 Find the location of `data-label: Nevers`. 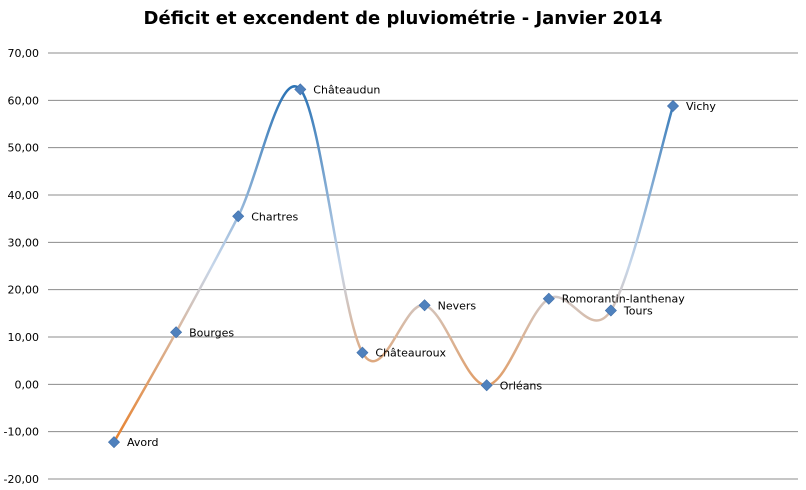

data-label: Nevers is located at coordinates (457, 305).